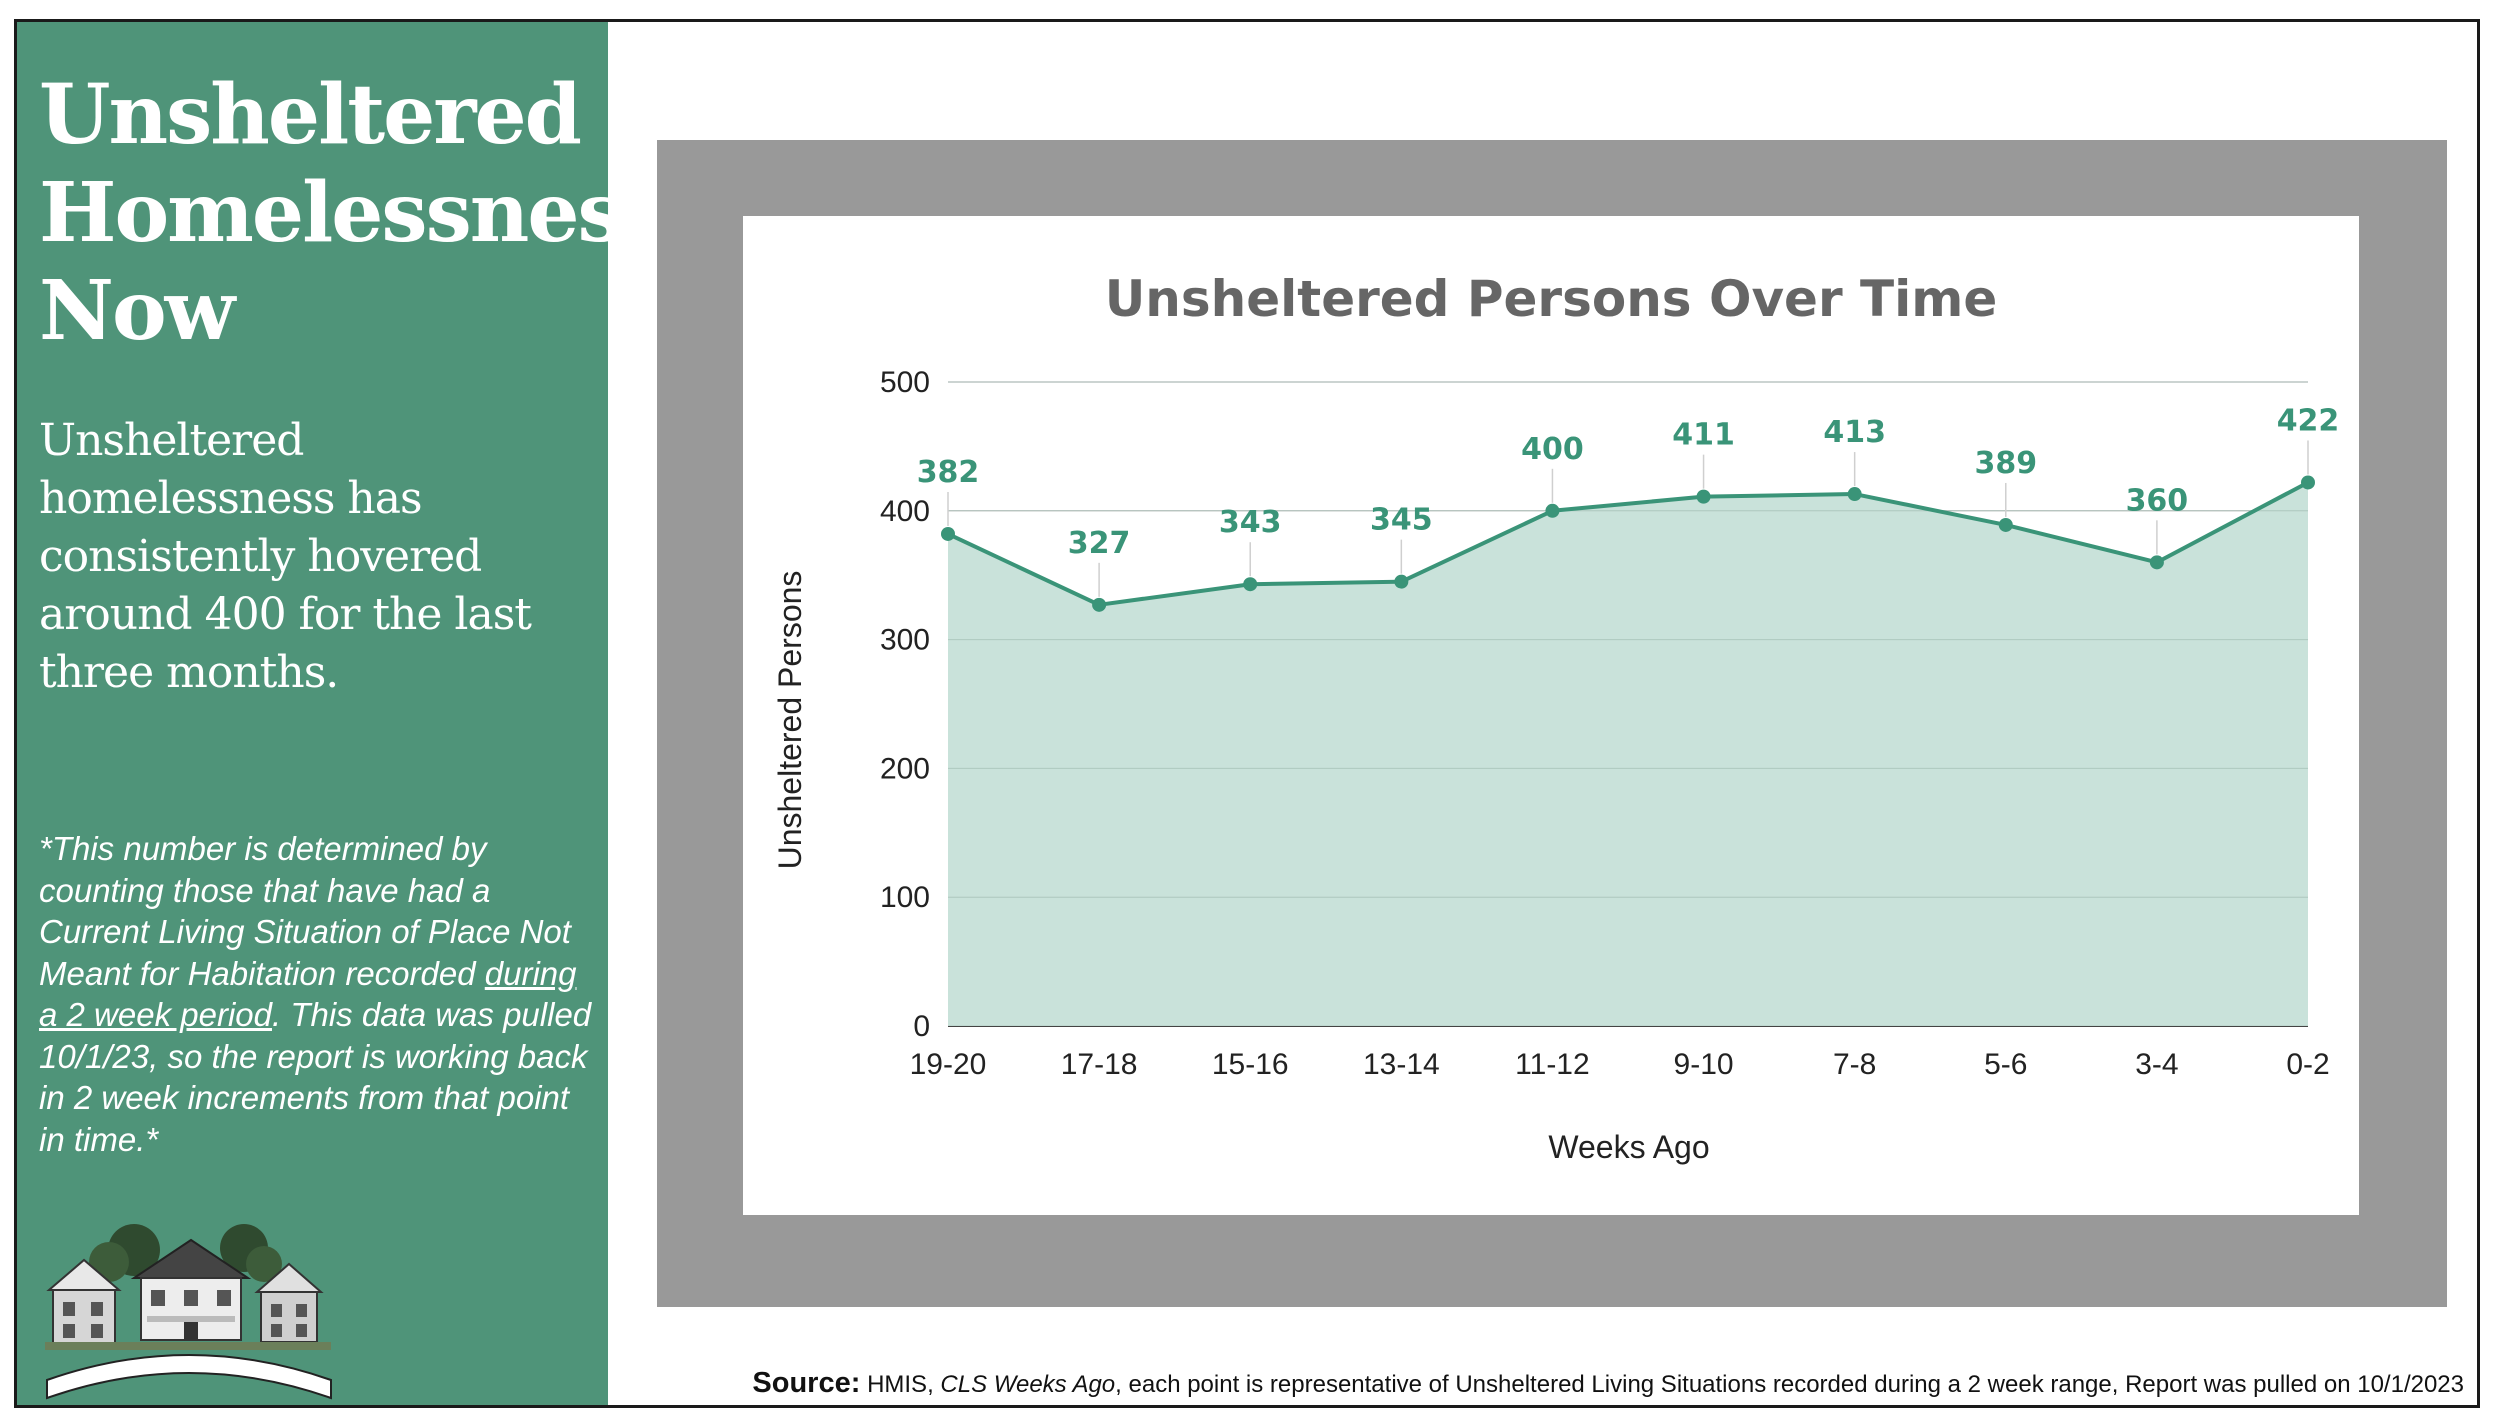  Describe the element at coordinates (1552, 449) in the screenshot. I see `data-label: 400` at that location.